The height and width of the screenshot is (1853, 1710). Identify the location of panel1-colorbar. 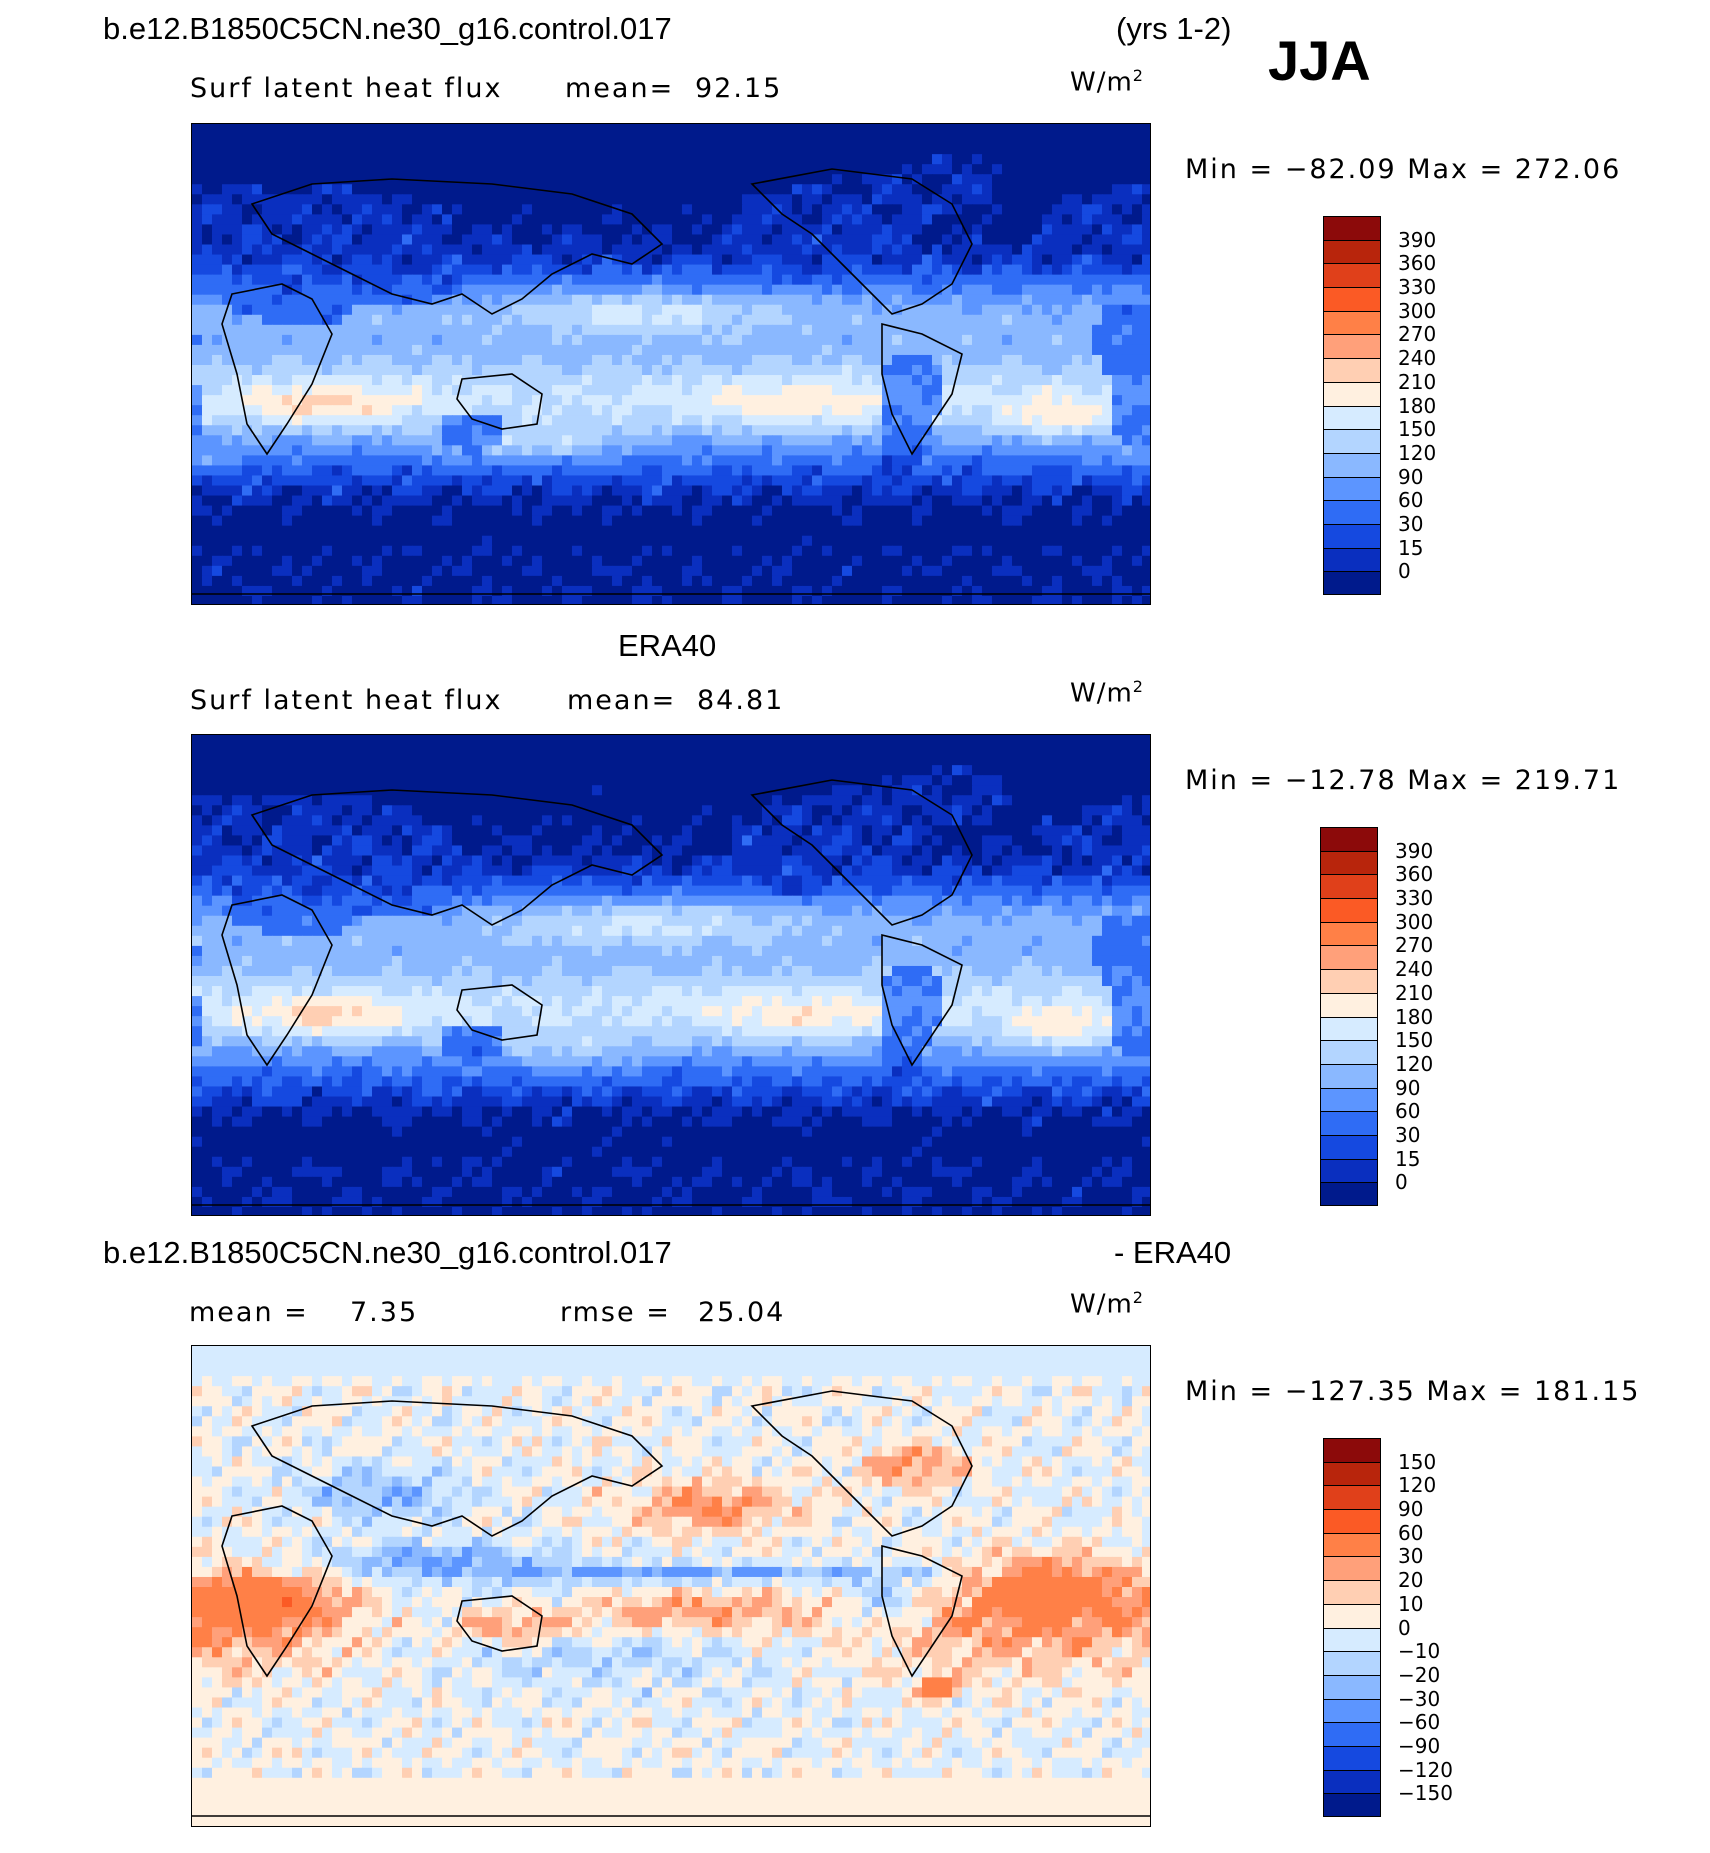
(1352, 405).